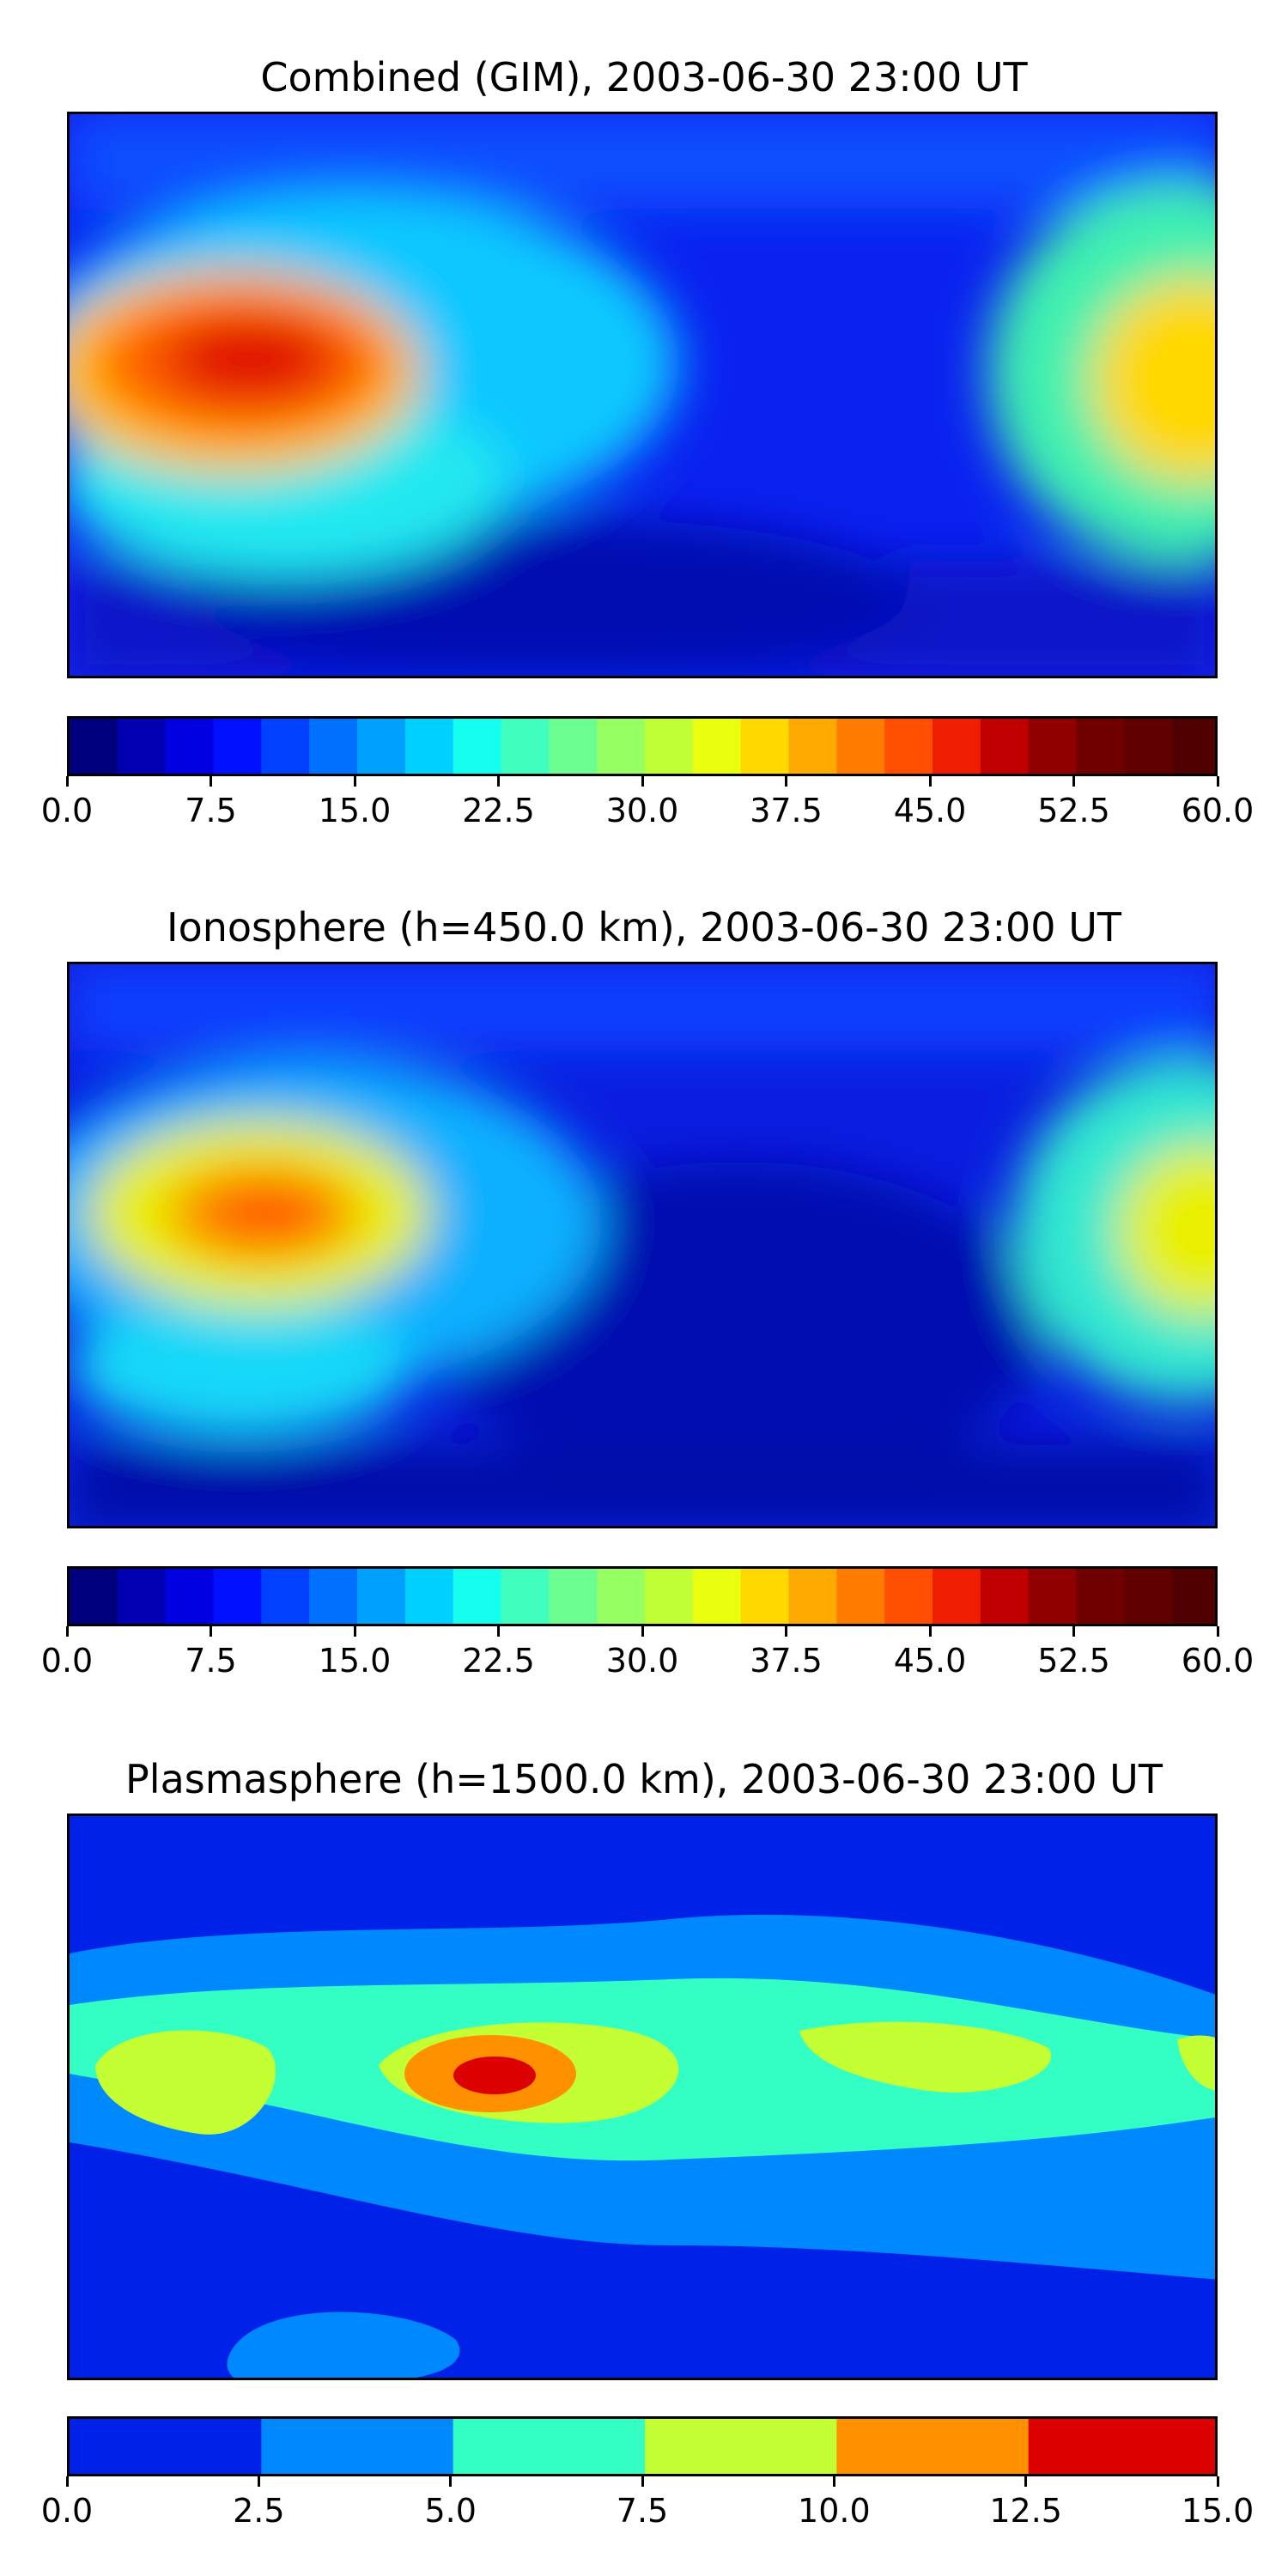 The height and width of the screenshot is (2576, 1288). I want to click on colorbar-combined, so click(642, 746).